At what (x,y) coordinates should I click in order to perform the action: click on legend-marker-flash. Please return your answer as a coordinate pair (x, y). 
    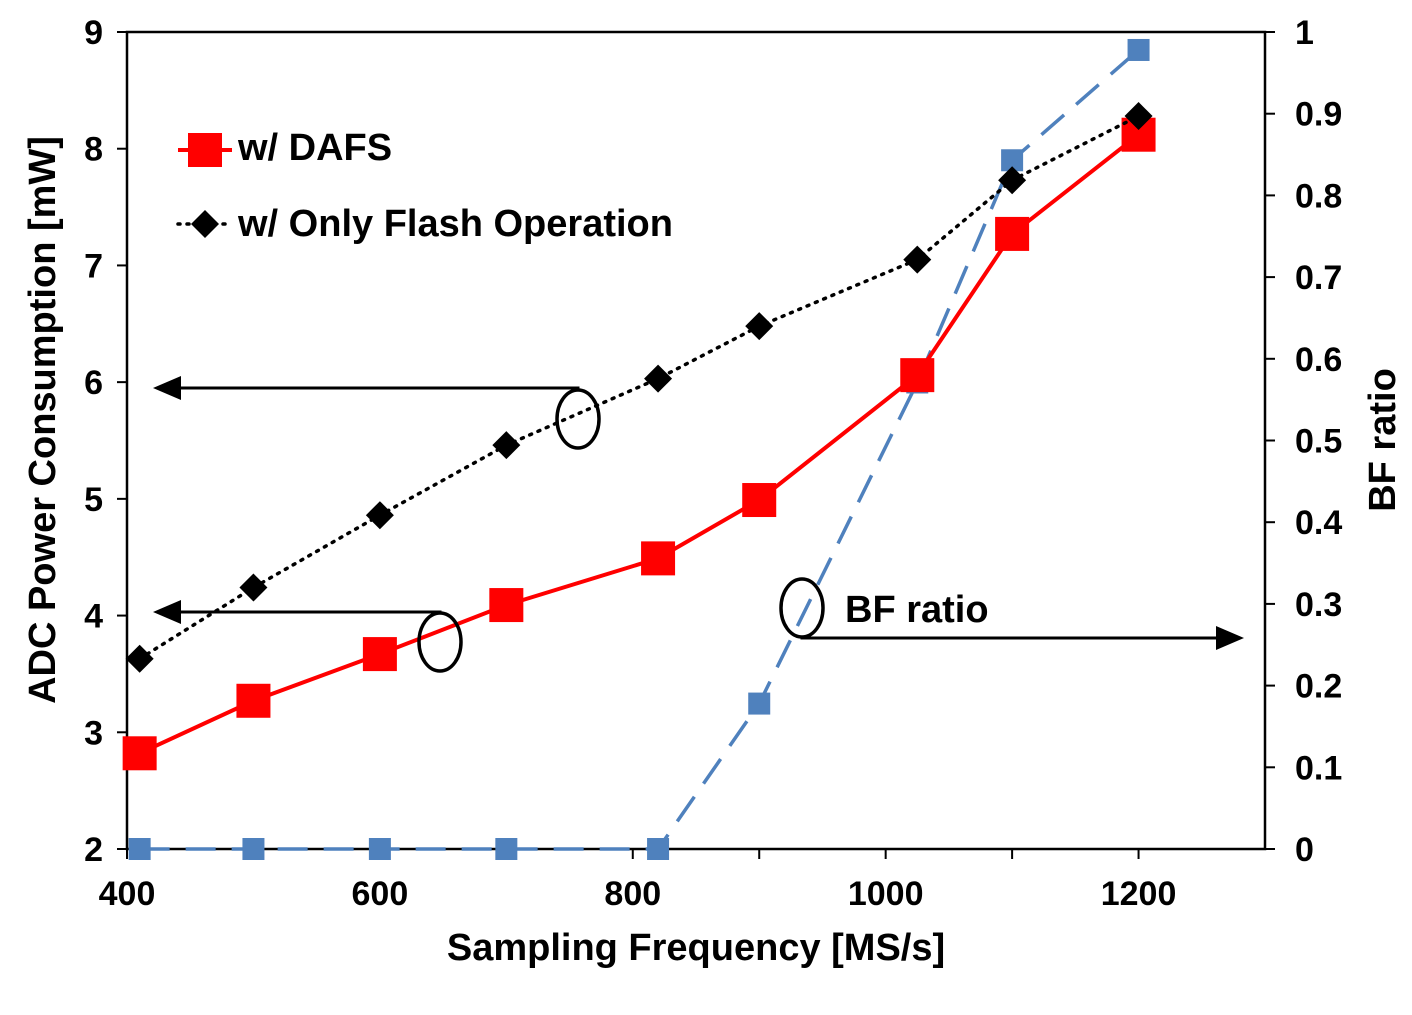
    Looking at the image, I should click on (205, 224).